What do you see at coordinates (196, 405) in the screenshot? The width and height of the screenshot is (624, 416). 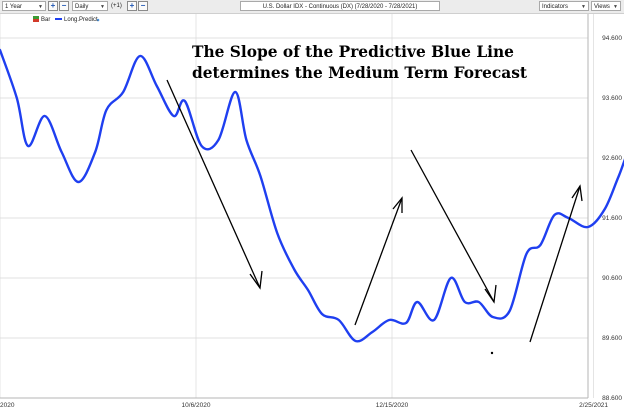 I see `x-tick-label: 10/6/2020` at bounding box center [196, 405].